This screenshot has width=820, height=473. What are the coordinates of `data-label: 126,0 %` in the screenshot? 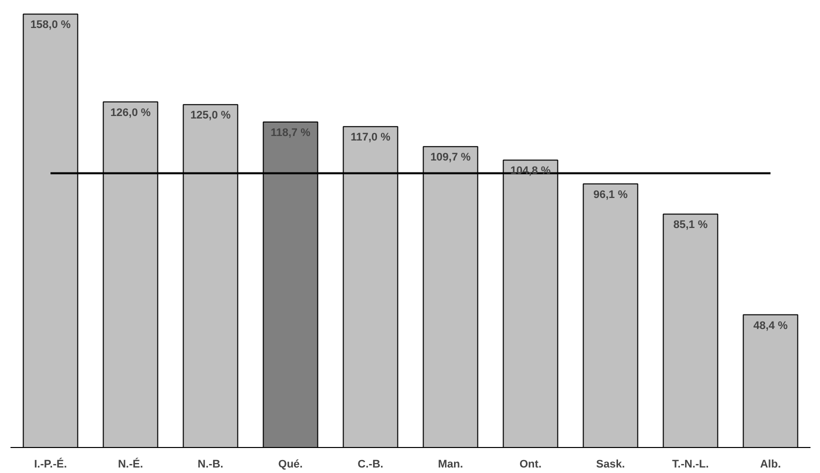 It's located at (130, 112).